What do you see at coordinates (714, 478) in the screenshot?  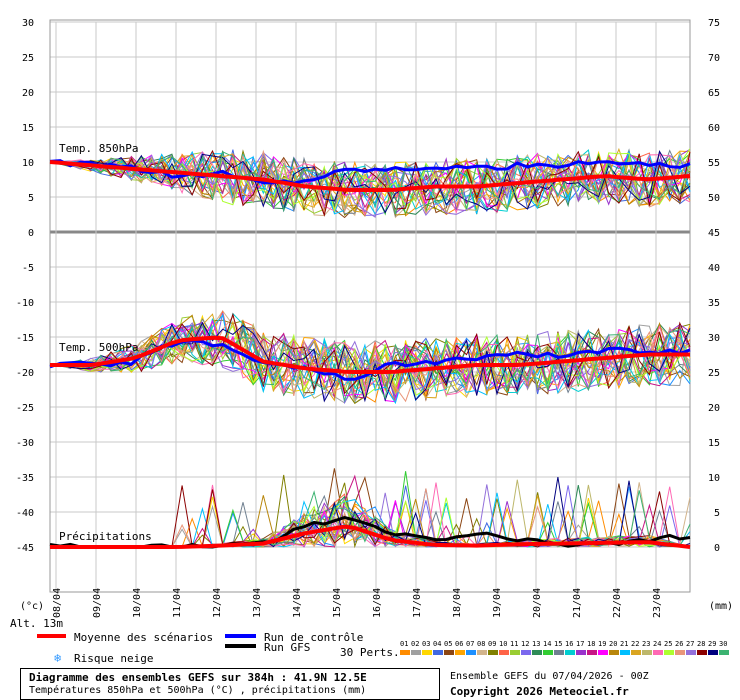 I see `right-tick-label: 10` at bounding box center [714, 478].